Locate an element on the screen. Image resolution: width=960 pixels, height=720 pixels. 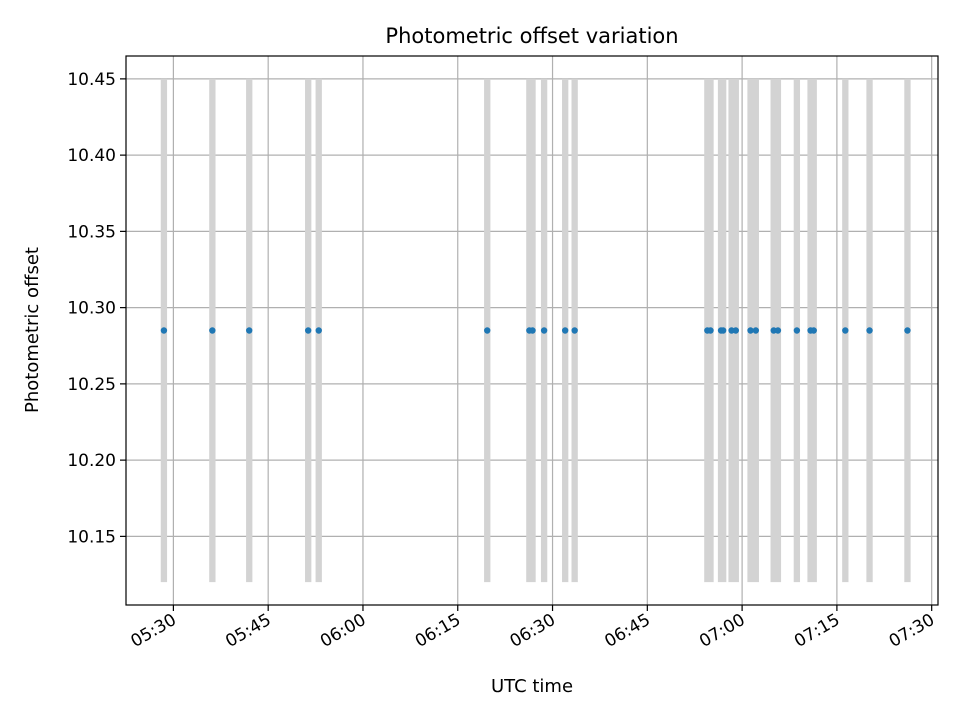
y-tick-label: 10.30 is located at coordinates (91, 309).